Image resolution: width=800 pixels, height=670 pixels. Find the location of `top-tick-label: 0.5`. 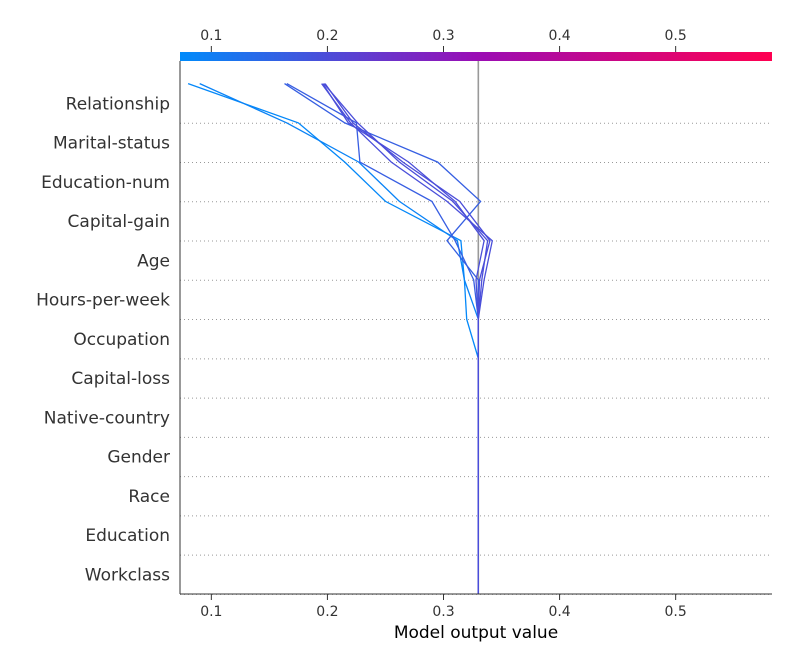

top-tick-label: 0.5 is located at coordinates (676, 36).